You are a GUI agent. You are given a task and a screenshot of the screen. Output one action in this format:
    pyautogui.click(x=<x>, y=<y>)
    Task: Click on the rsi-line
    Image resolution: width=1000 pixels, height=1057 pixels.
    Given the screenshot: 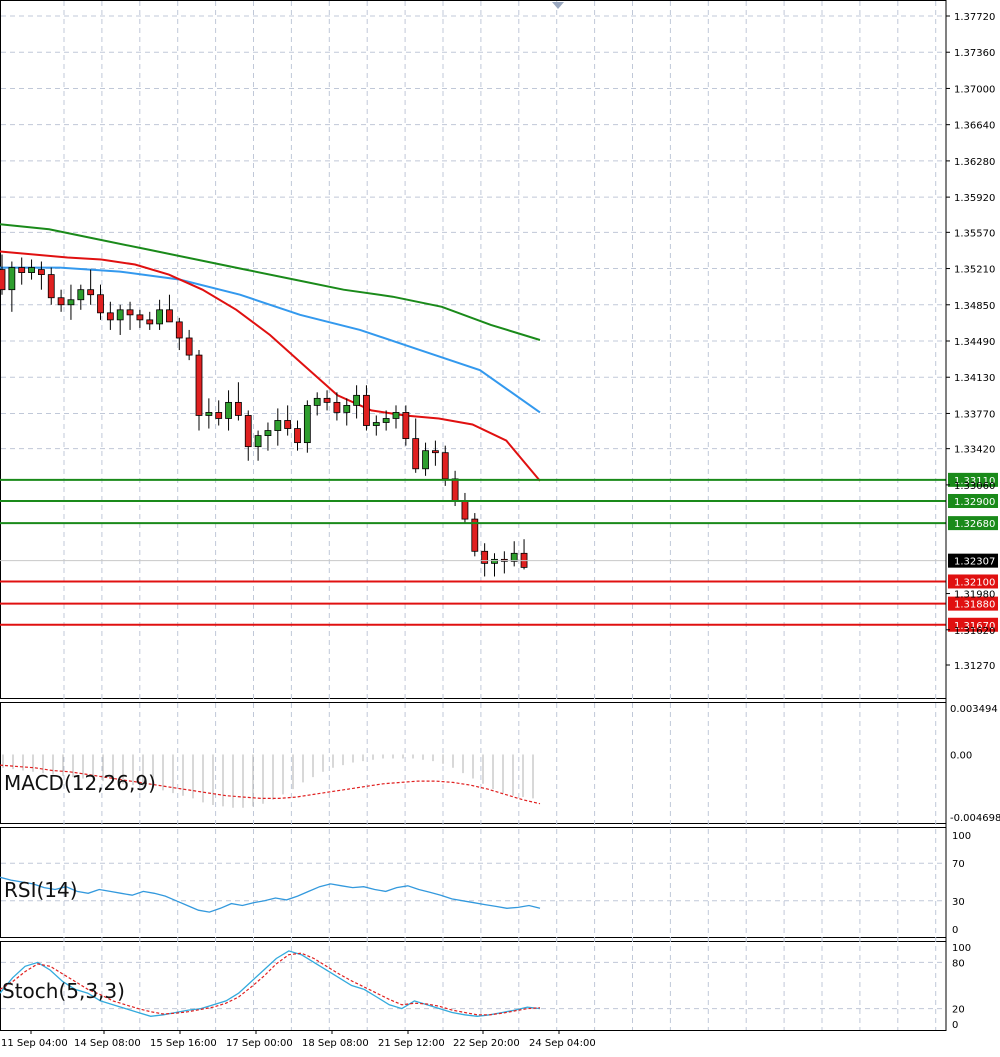 What is the action you would take?
    pyautogui.click(x=270, y=894)
    